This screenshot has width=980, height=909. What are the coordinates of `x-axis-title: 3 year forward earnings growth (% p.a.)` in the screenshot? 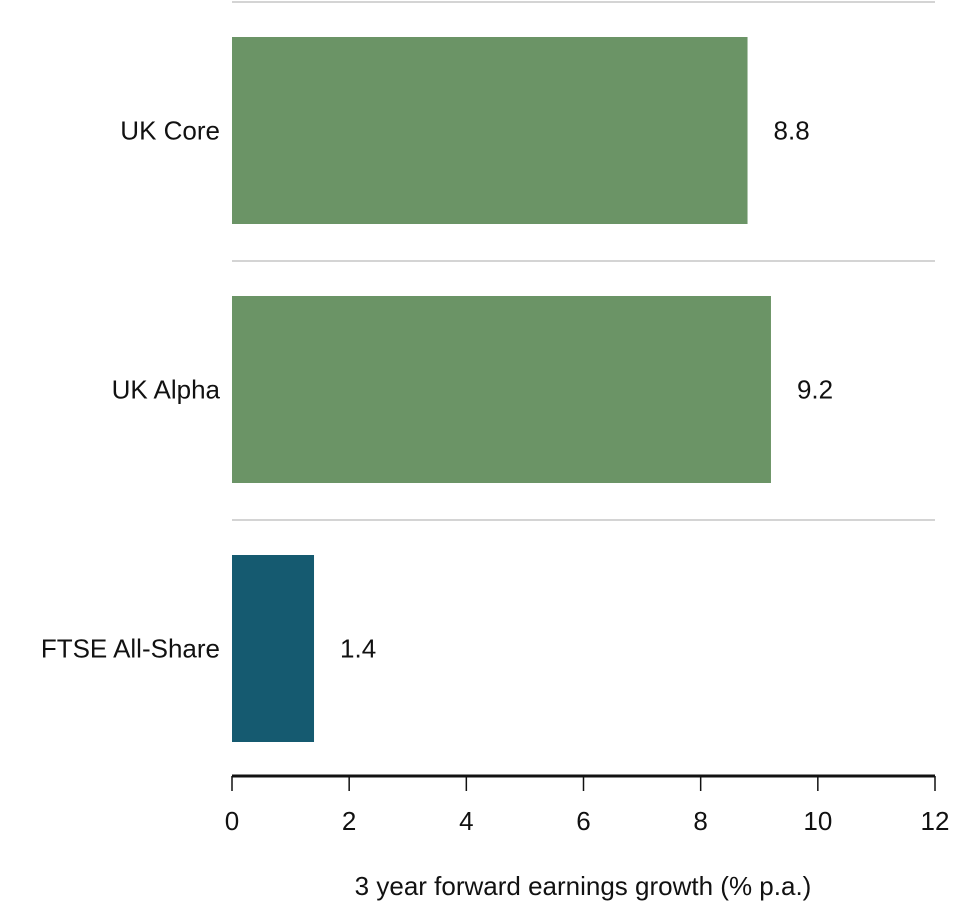 It's located at (583, 886).